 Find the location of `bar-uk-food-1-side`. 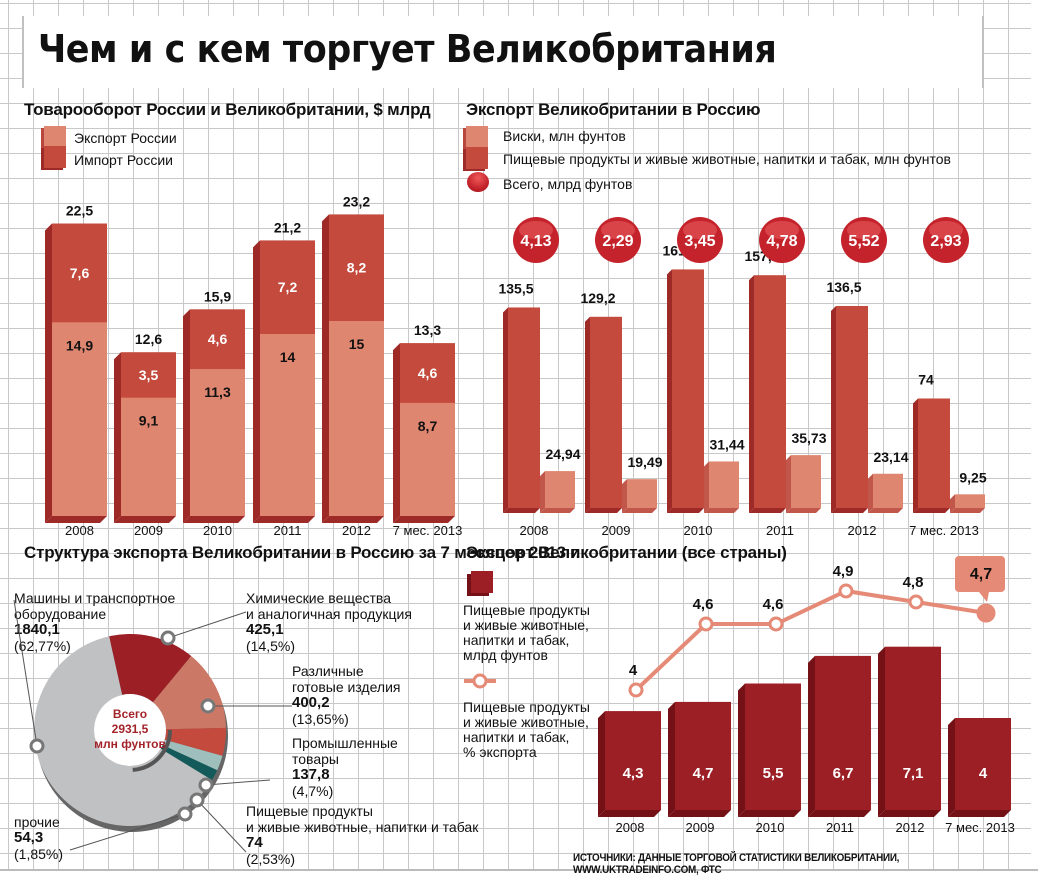

bar-uk-food-1-side is located at coordinates (671, 759).